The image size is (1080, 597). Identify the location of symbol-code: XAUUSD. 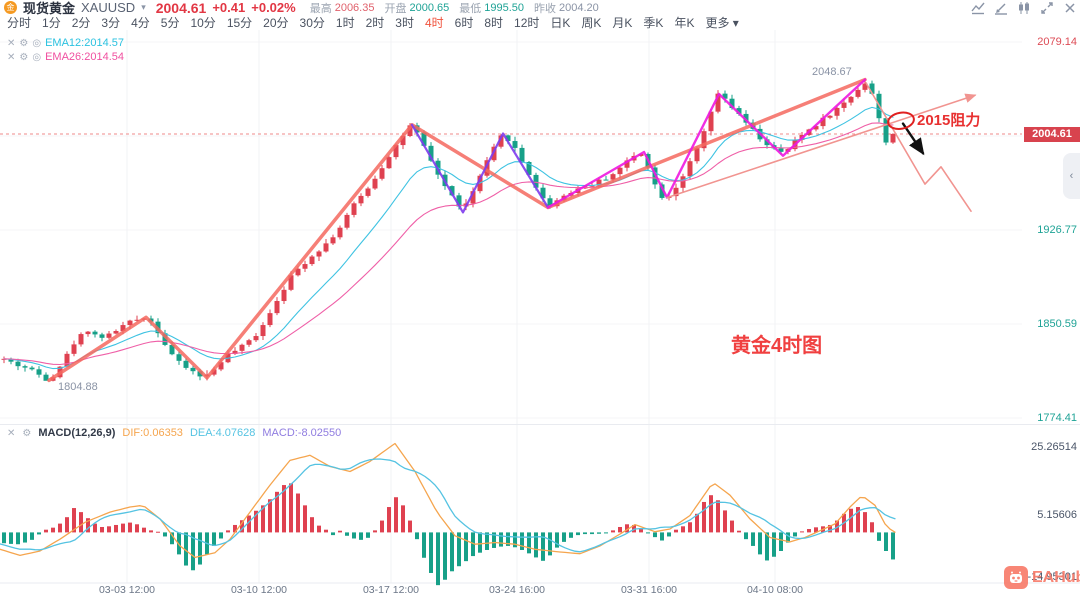
(108, 7).